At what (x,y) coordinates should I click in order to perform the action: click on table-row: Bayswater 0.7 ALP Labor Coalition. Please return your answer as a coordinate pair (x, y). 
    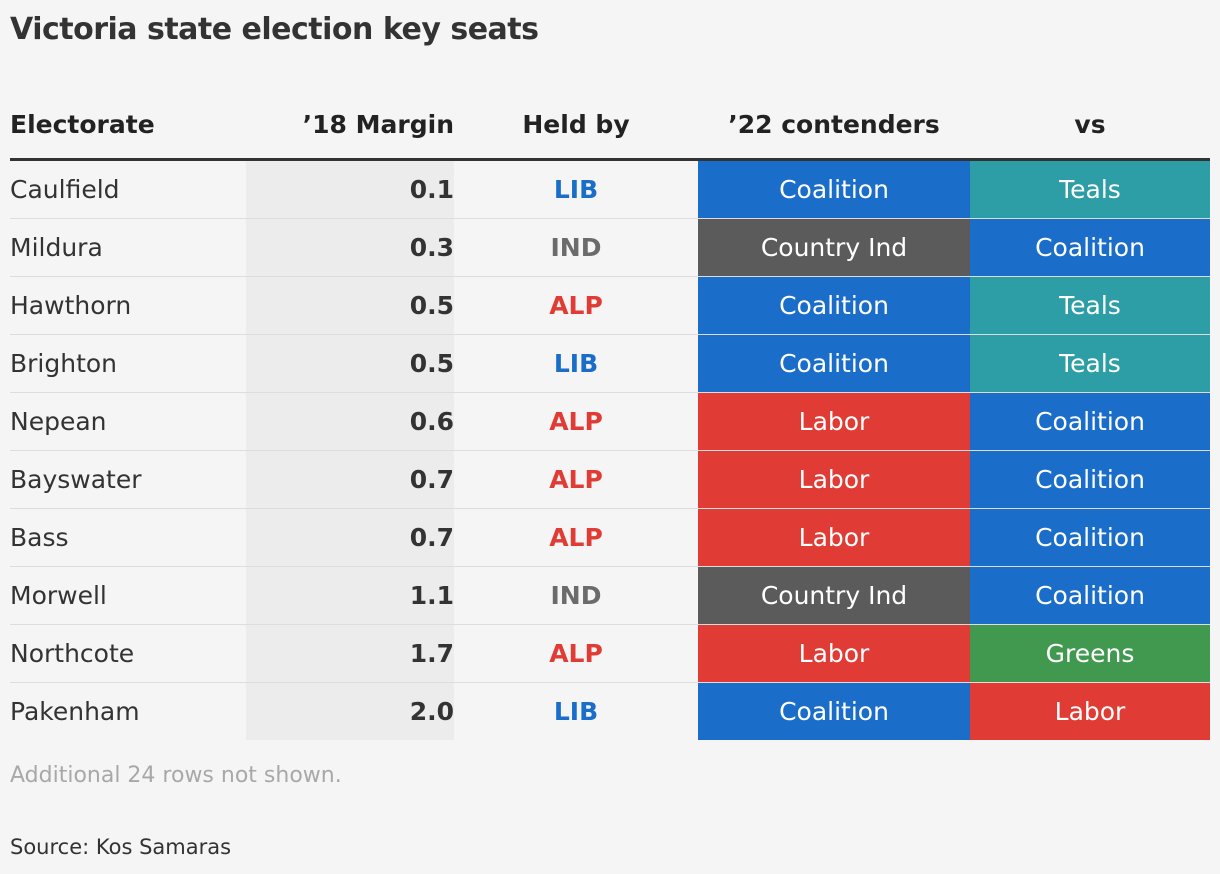
    Looking at the image, I should click on (610, 479).